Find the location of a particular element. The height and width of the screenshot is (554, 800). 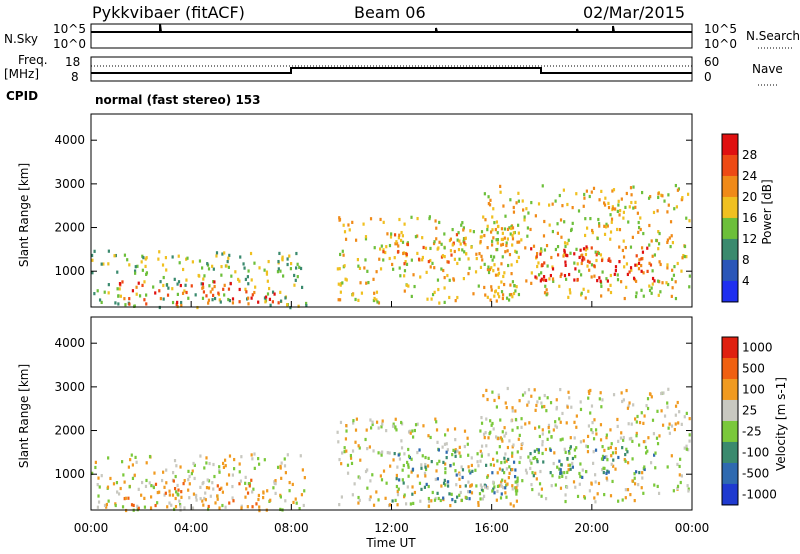

colorbar-swatch is located at coordinates (730, 249).